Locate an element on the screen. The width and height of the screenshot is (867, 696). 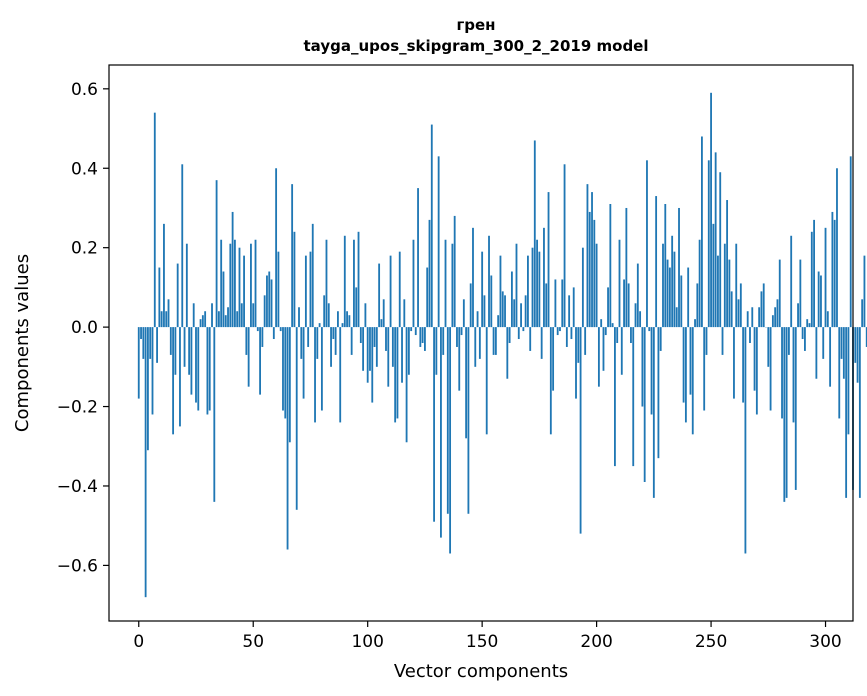
chart-title-line1: грен is located at coordinates (475, 25).